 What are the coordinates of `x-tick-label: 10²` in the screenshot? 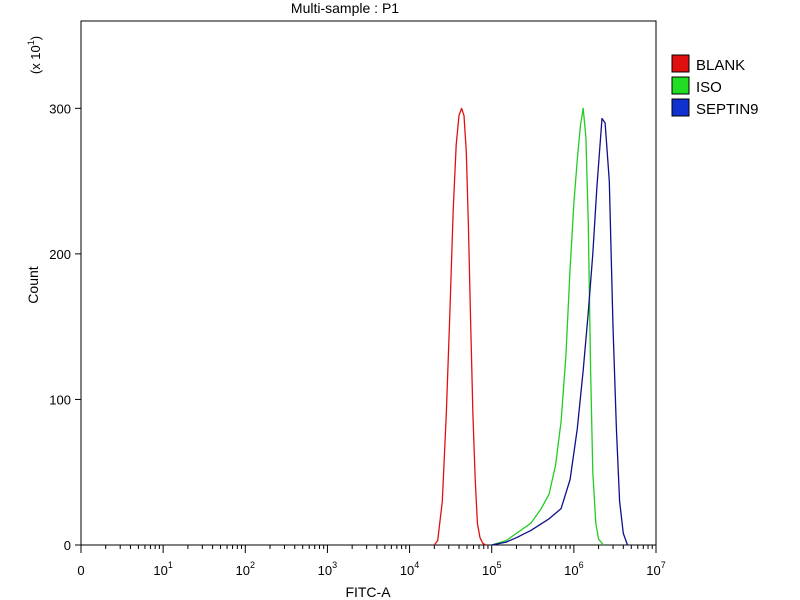 It's located at (245, 569).